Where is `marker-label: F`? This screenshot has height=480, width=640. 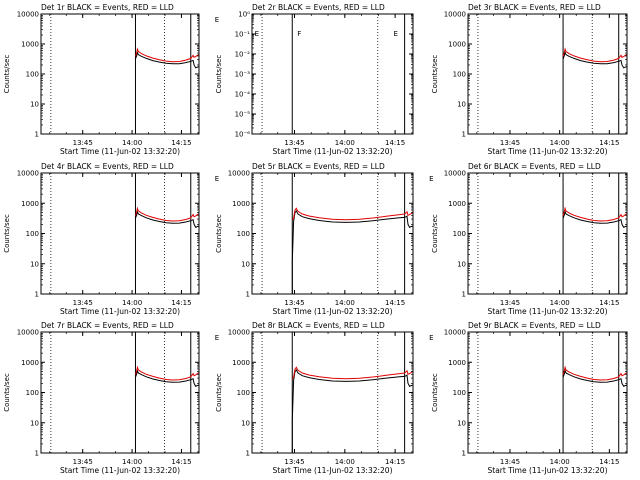
marker-label: F is located at coordinates (299, 34).